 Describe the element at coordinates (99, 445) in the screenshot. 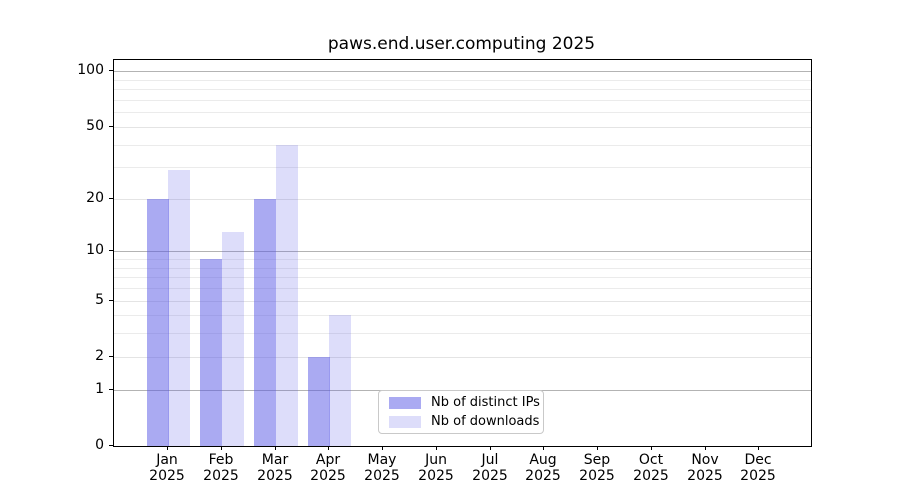

I see `y-axis-tick-label: 0` at that location.